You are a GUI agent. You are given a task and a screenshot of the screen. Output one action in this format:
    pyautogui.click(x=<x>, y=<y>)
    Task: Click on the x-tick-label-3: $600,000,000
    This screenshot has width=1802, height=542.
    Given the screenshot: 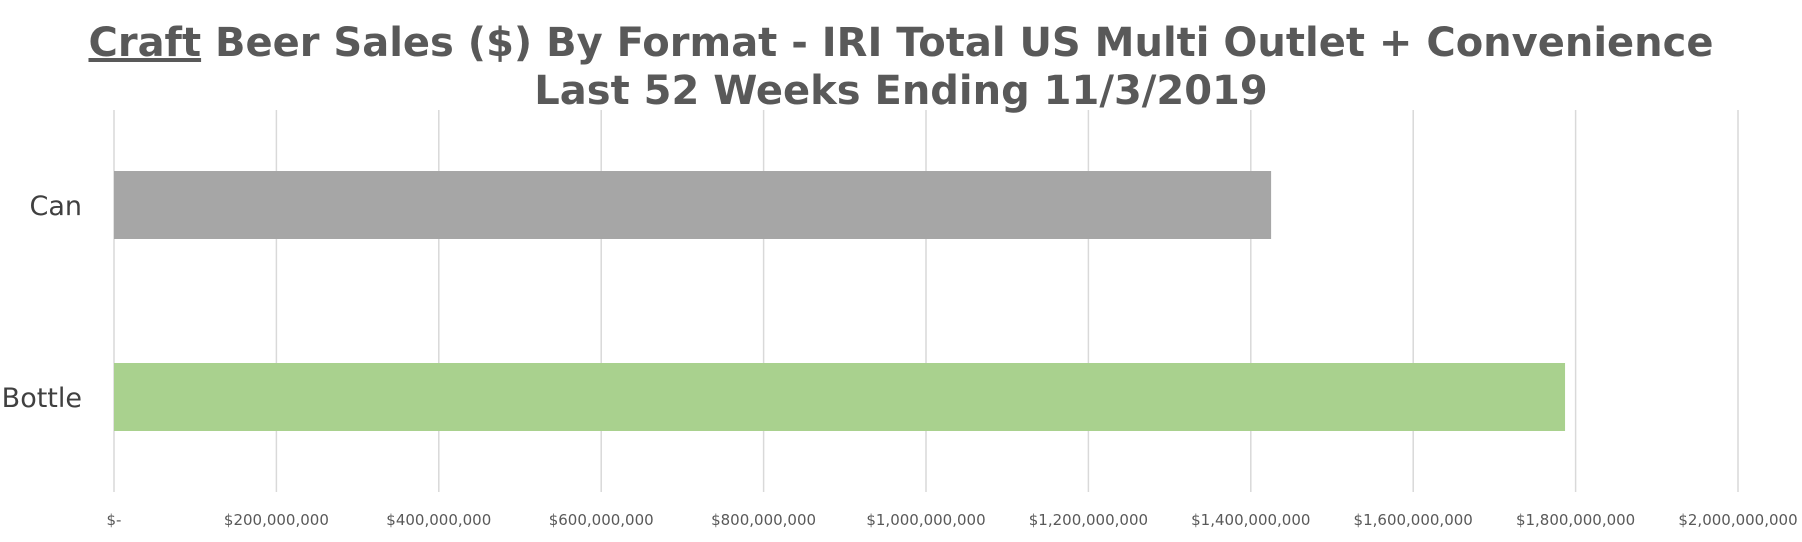 What is the action you would take?
    pyautogui.click(x=601, y=520)
    